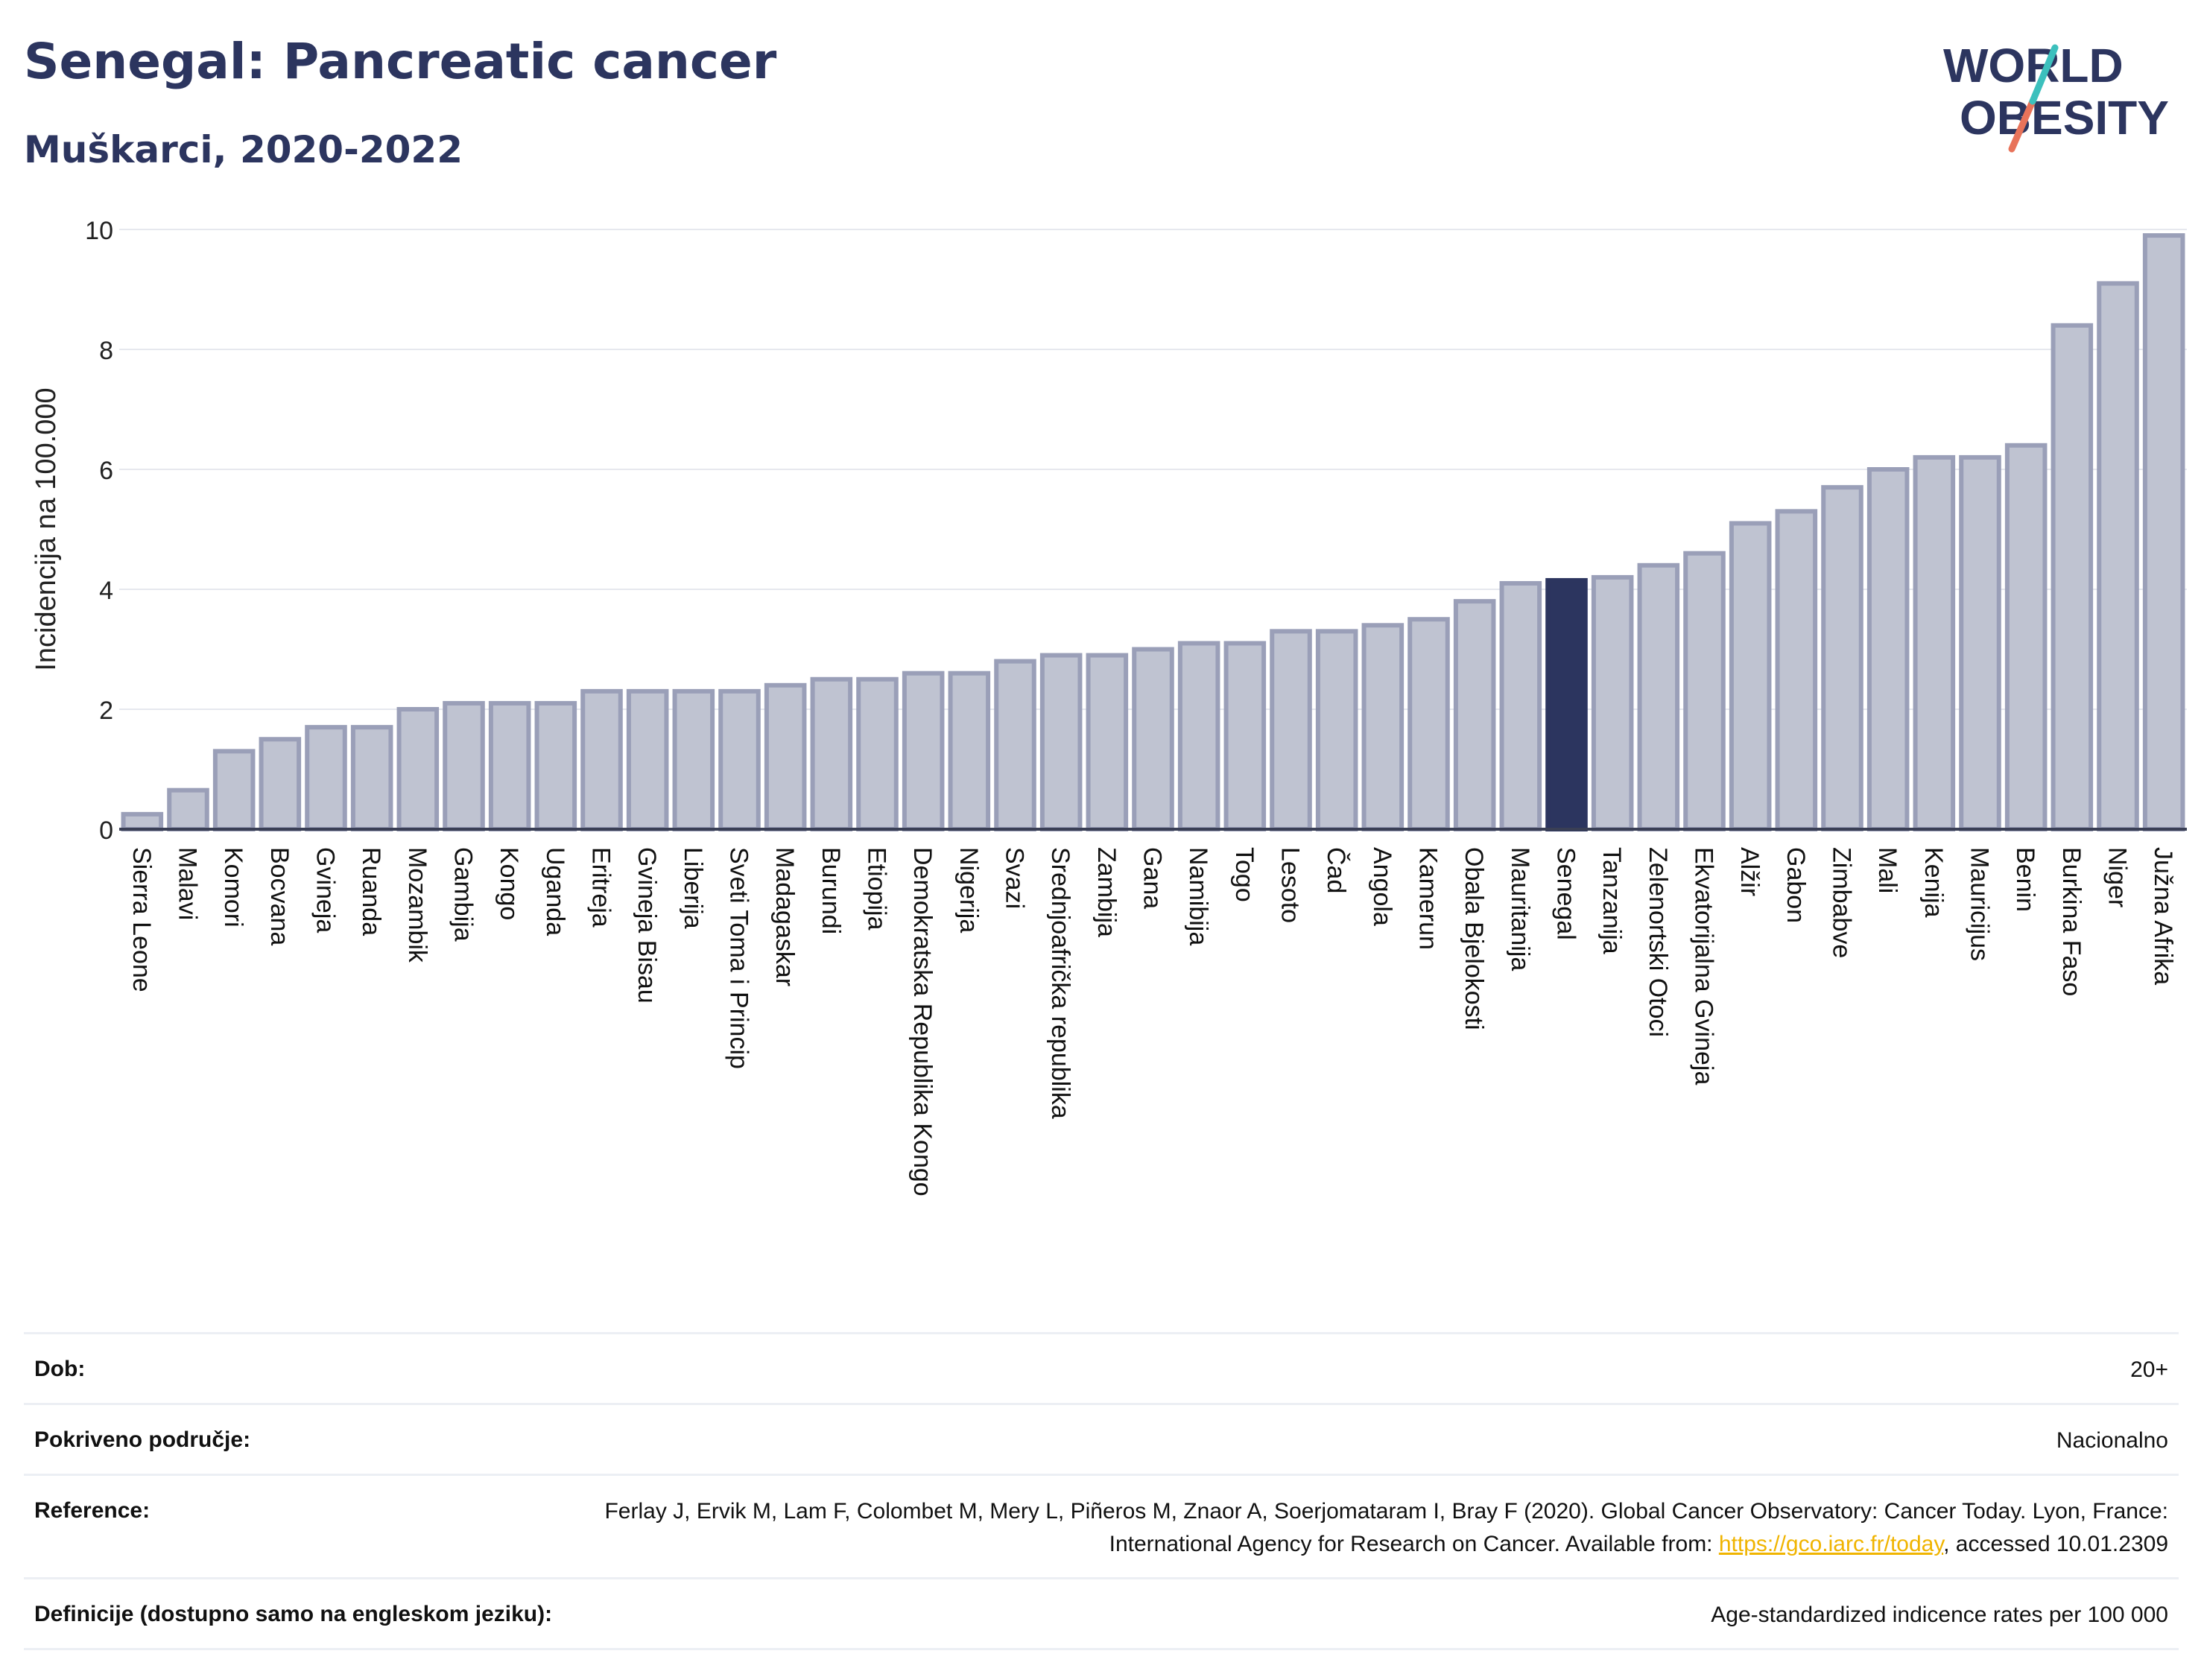 This screenshot has width=2204, height=1680. Describe the element at coordinates (1980, 904) in the screenshot. I see `x-tick-label: Mauricijus` at that location.